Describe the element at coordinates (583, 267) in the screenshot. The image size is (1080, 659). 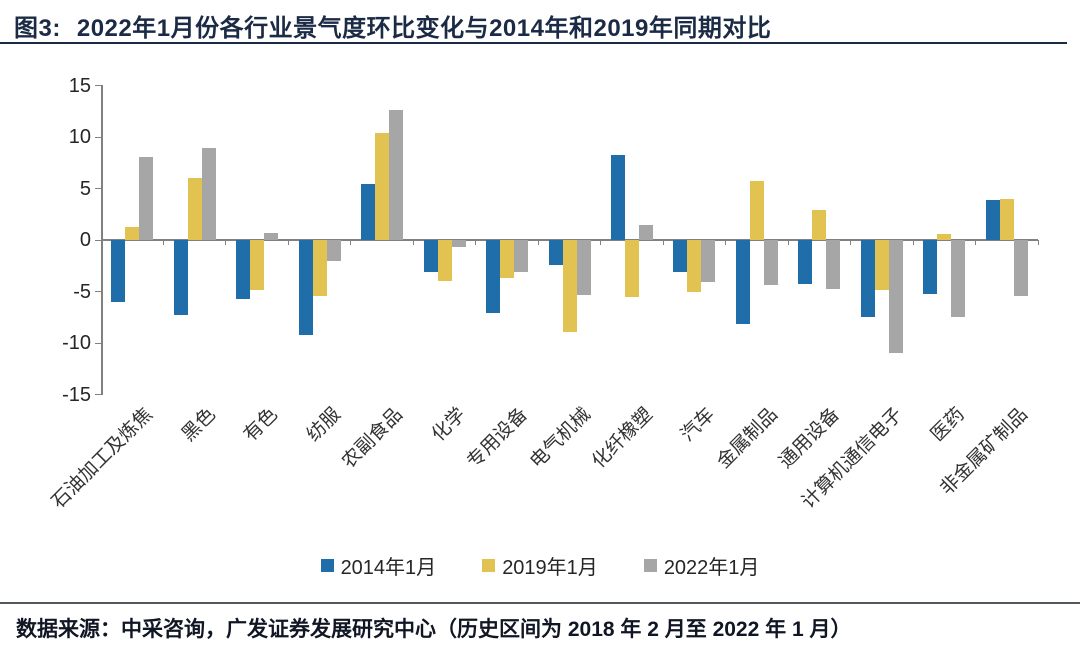
I see `bar-2022年1月-电气机械` at that location.